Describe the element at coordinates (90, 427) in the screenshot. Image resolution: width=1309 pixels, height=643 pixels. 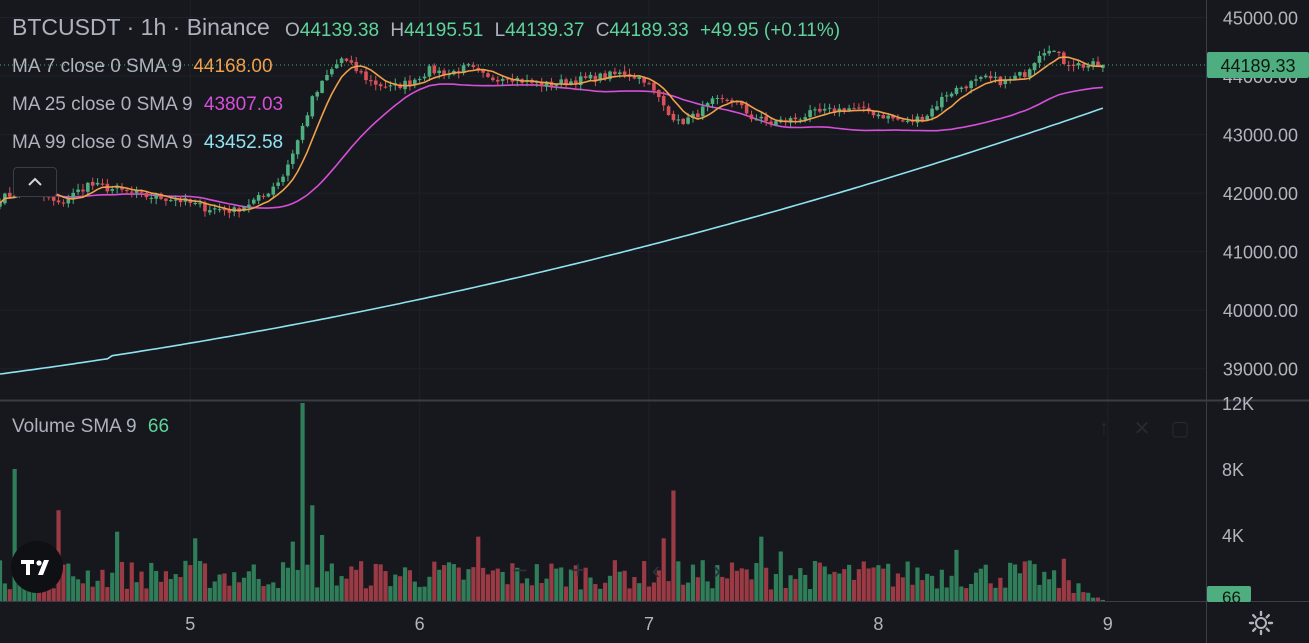
I see `volume-legend: Volume SMA 9 66` at that location.